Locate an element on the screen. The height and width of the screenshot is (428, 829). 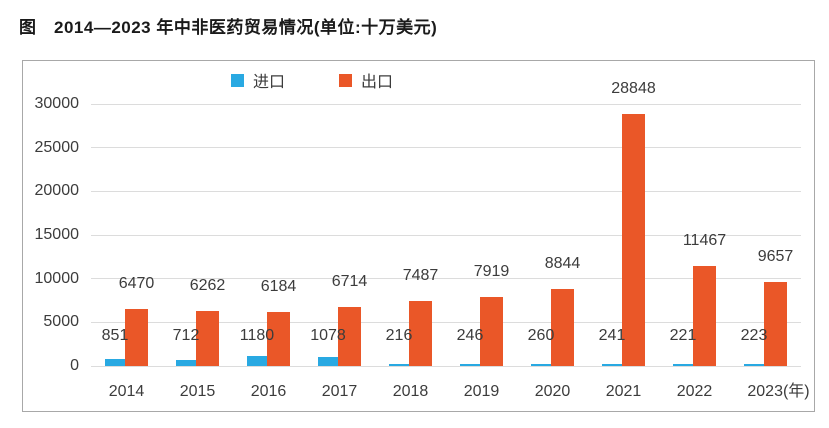
label-import-2022: 221 is located at coordinates (683, 335).